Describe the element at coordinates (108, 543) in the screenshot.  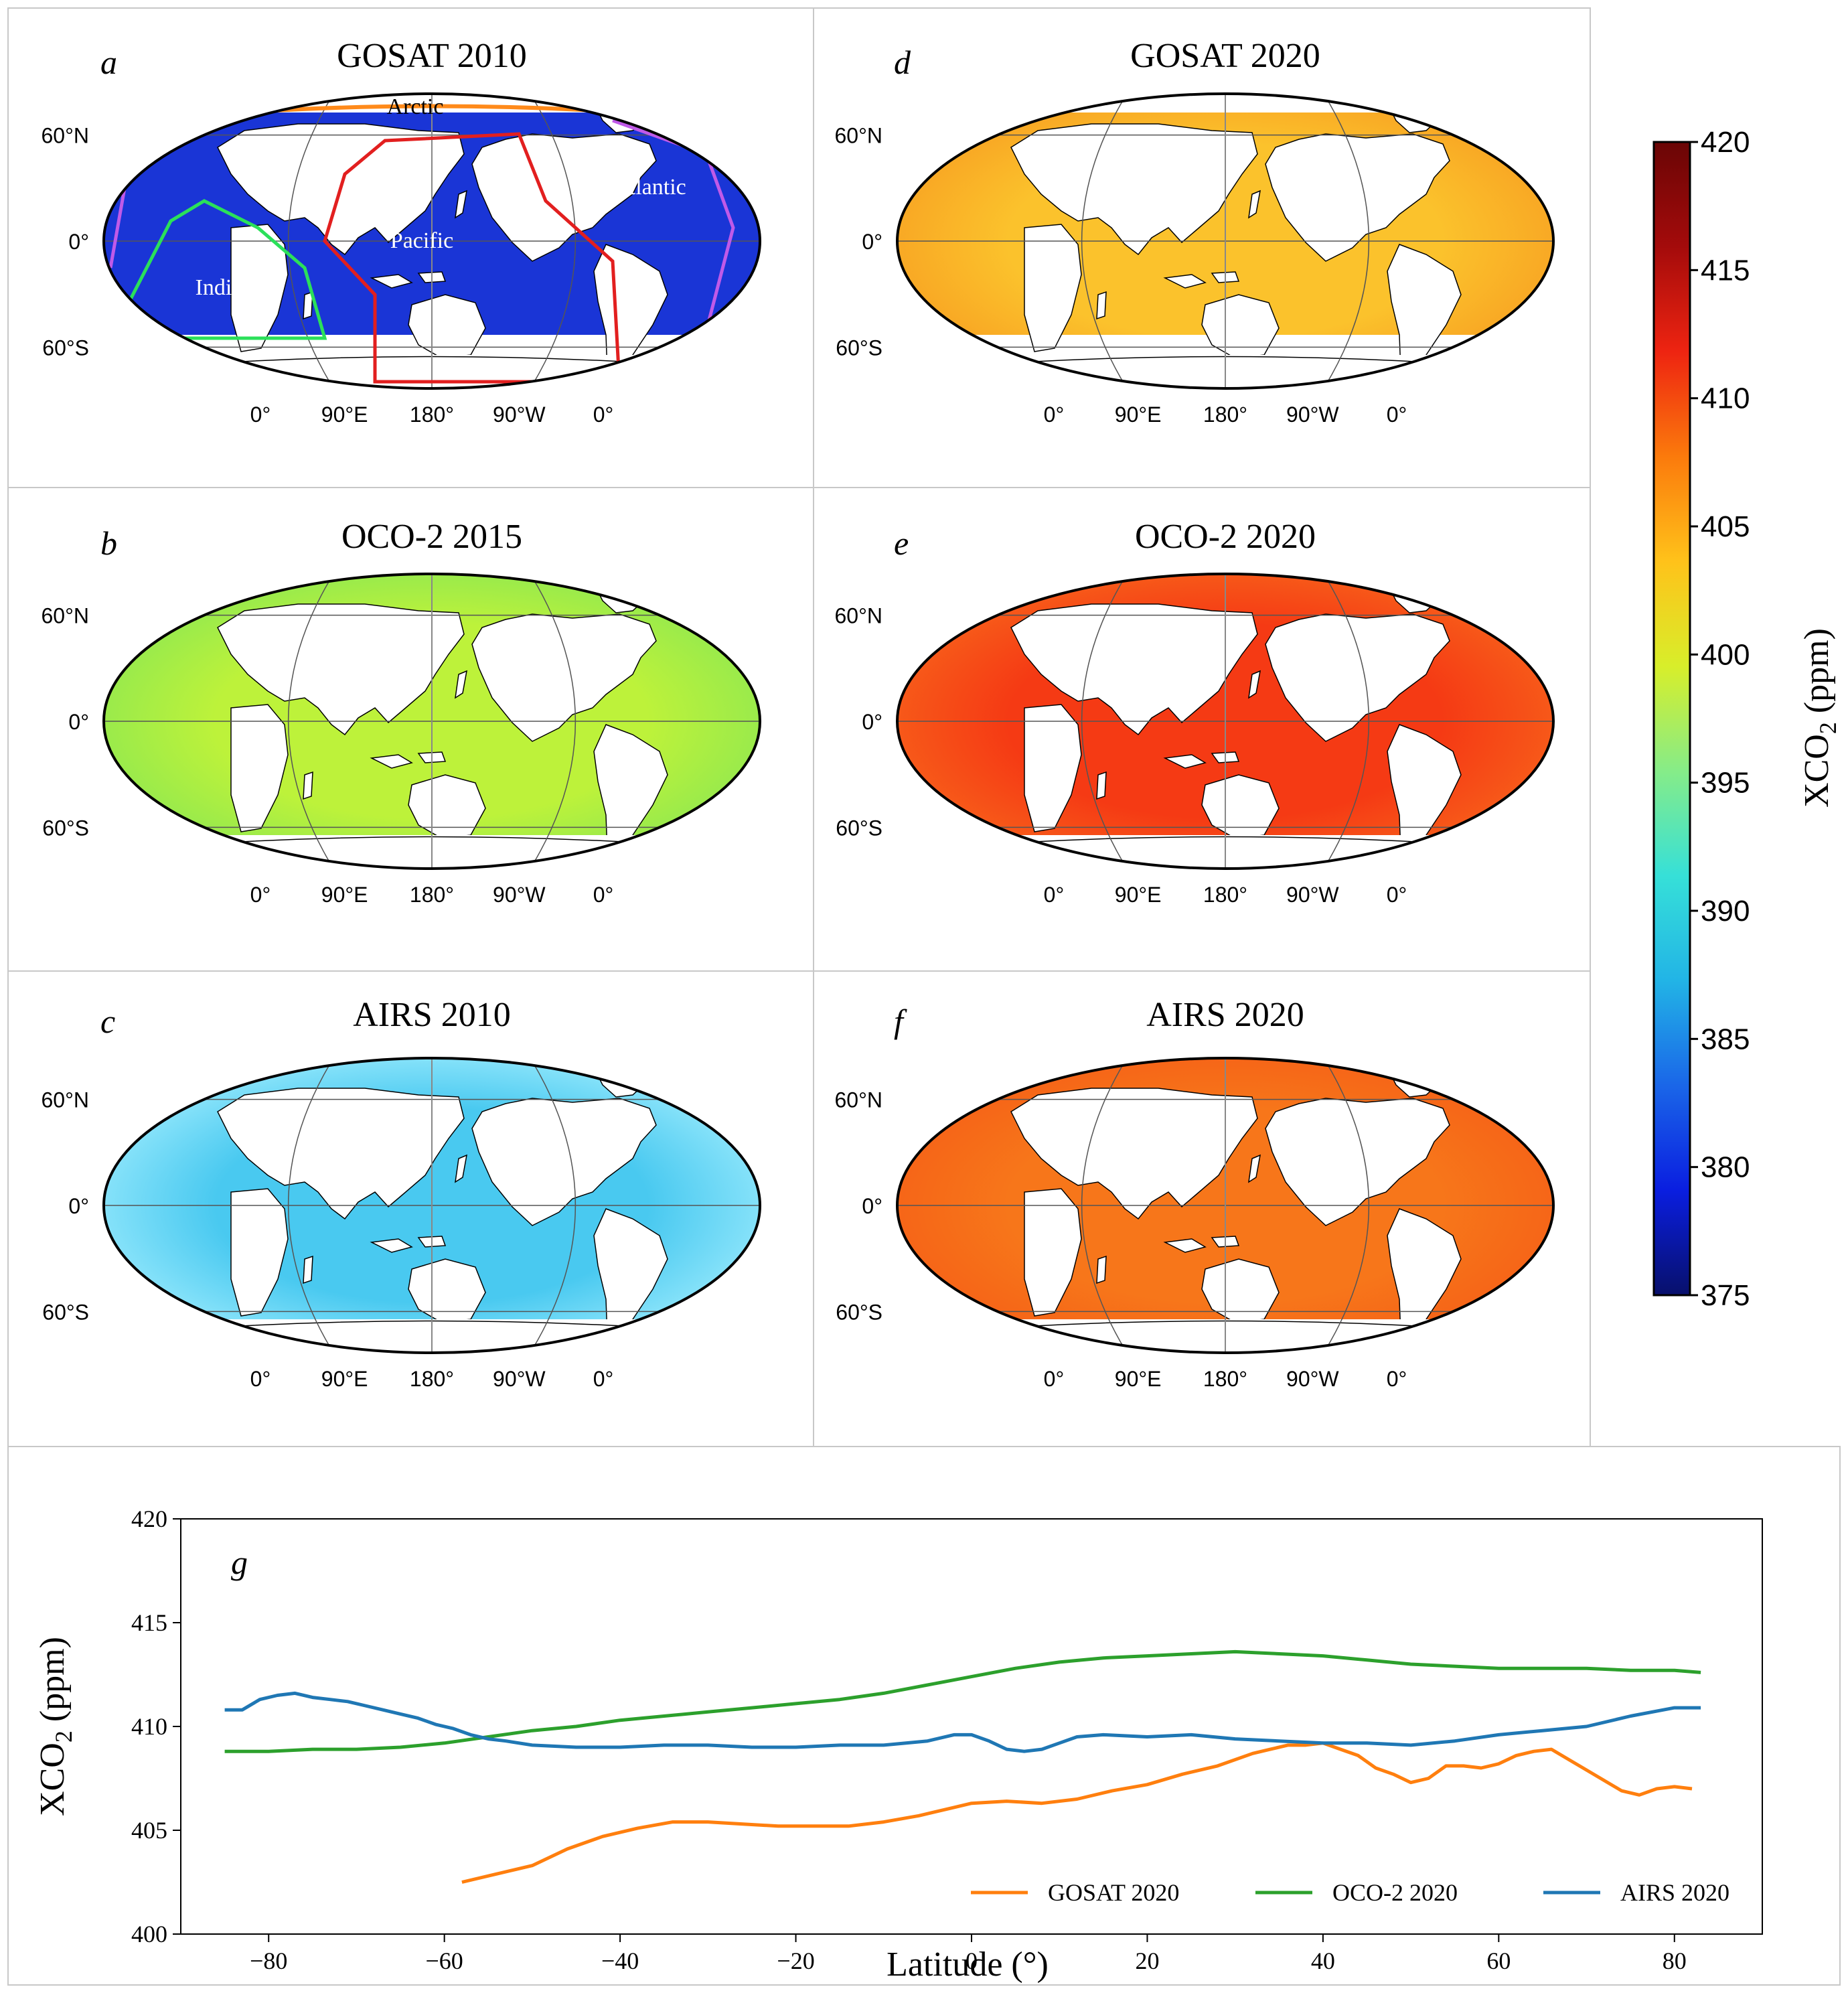
I see `panel-label: b` at that location.